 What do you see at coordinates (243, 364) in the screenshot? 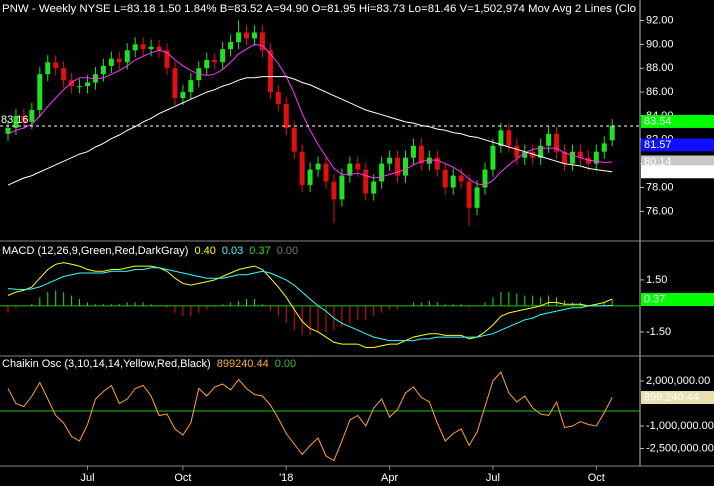
I see `chaikin-value: 899240.44` at bounding box center [243, 364].